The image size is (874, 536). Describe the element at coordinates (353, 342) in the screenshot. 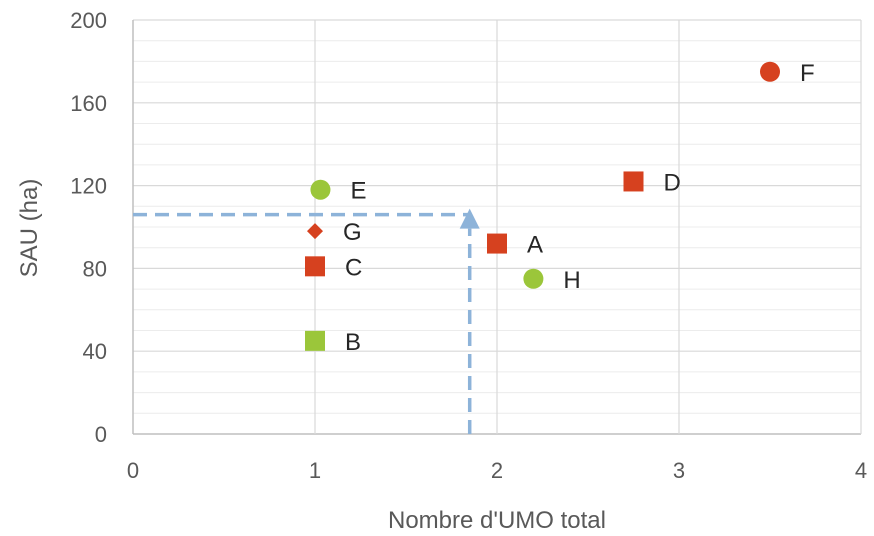

I see `point-label-b: B` at that location.